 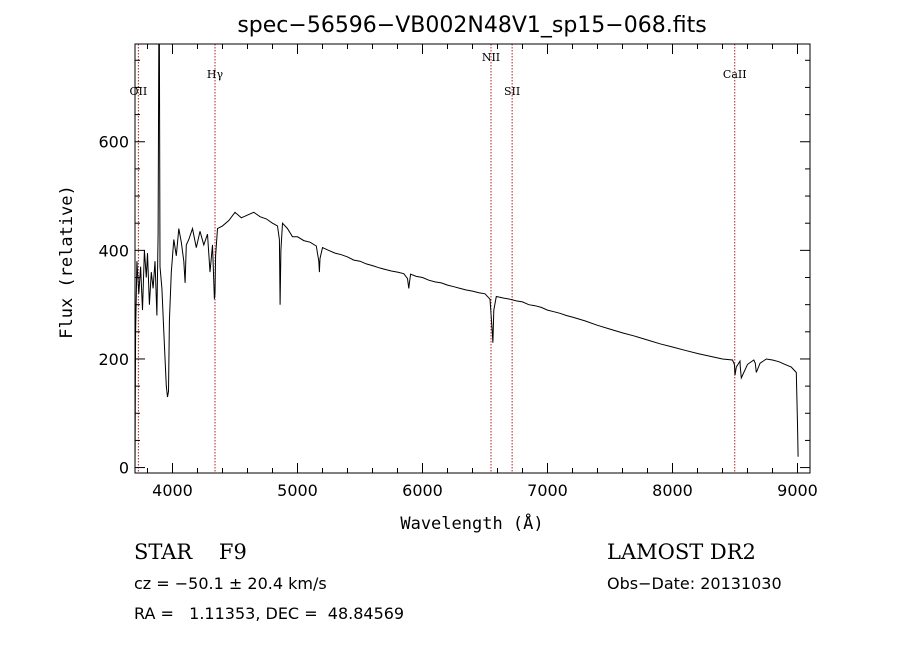 What do you see at coordinates (215, 74) in the screenshot?
I see `line-marker-label-1: Hγ` at bounding box center [215, 74].